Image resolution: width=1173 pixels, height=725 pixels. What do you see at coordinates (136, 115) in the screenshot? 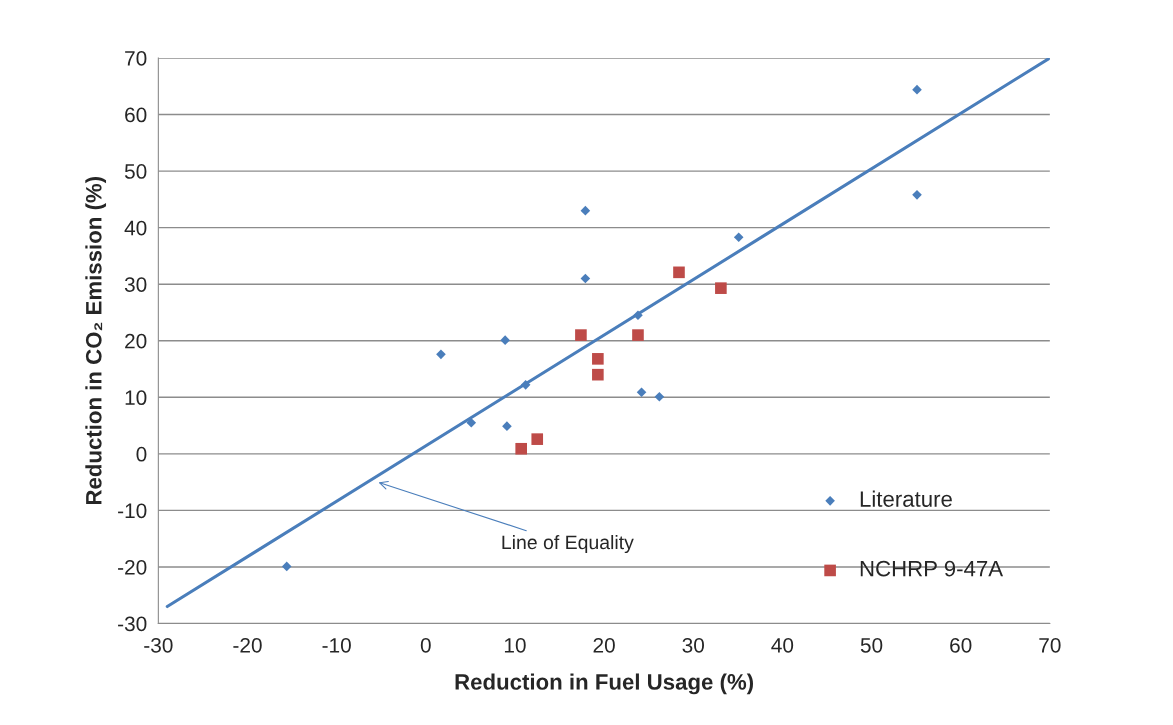
I see `y-tick-label: 60` at bounding box center [136, 115].